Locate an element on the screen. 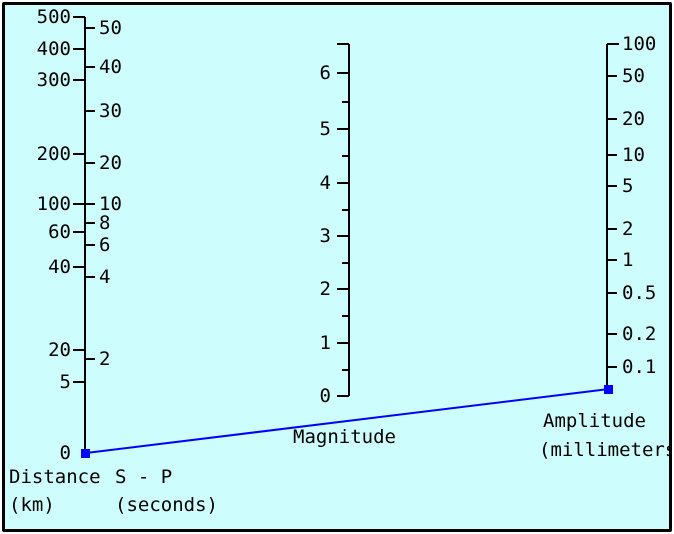 The image size is (674, 534). magnitude-axis-label: Magnitude is located at coordinates (344, 437).